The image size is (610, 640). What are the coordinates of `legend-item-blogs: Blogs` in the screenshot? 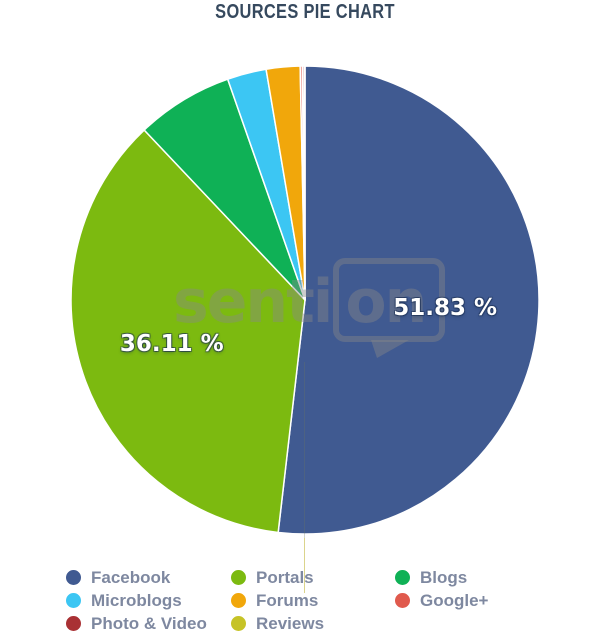 It's located at (490, 577).